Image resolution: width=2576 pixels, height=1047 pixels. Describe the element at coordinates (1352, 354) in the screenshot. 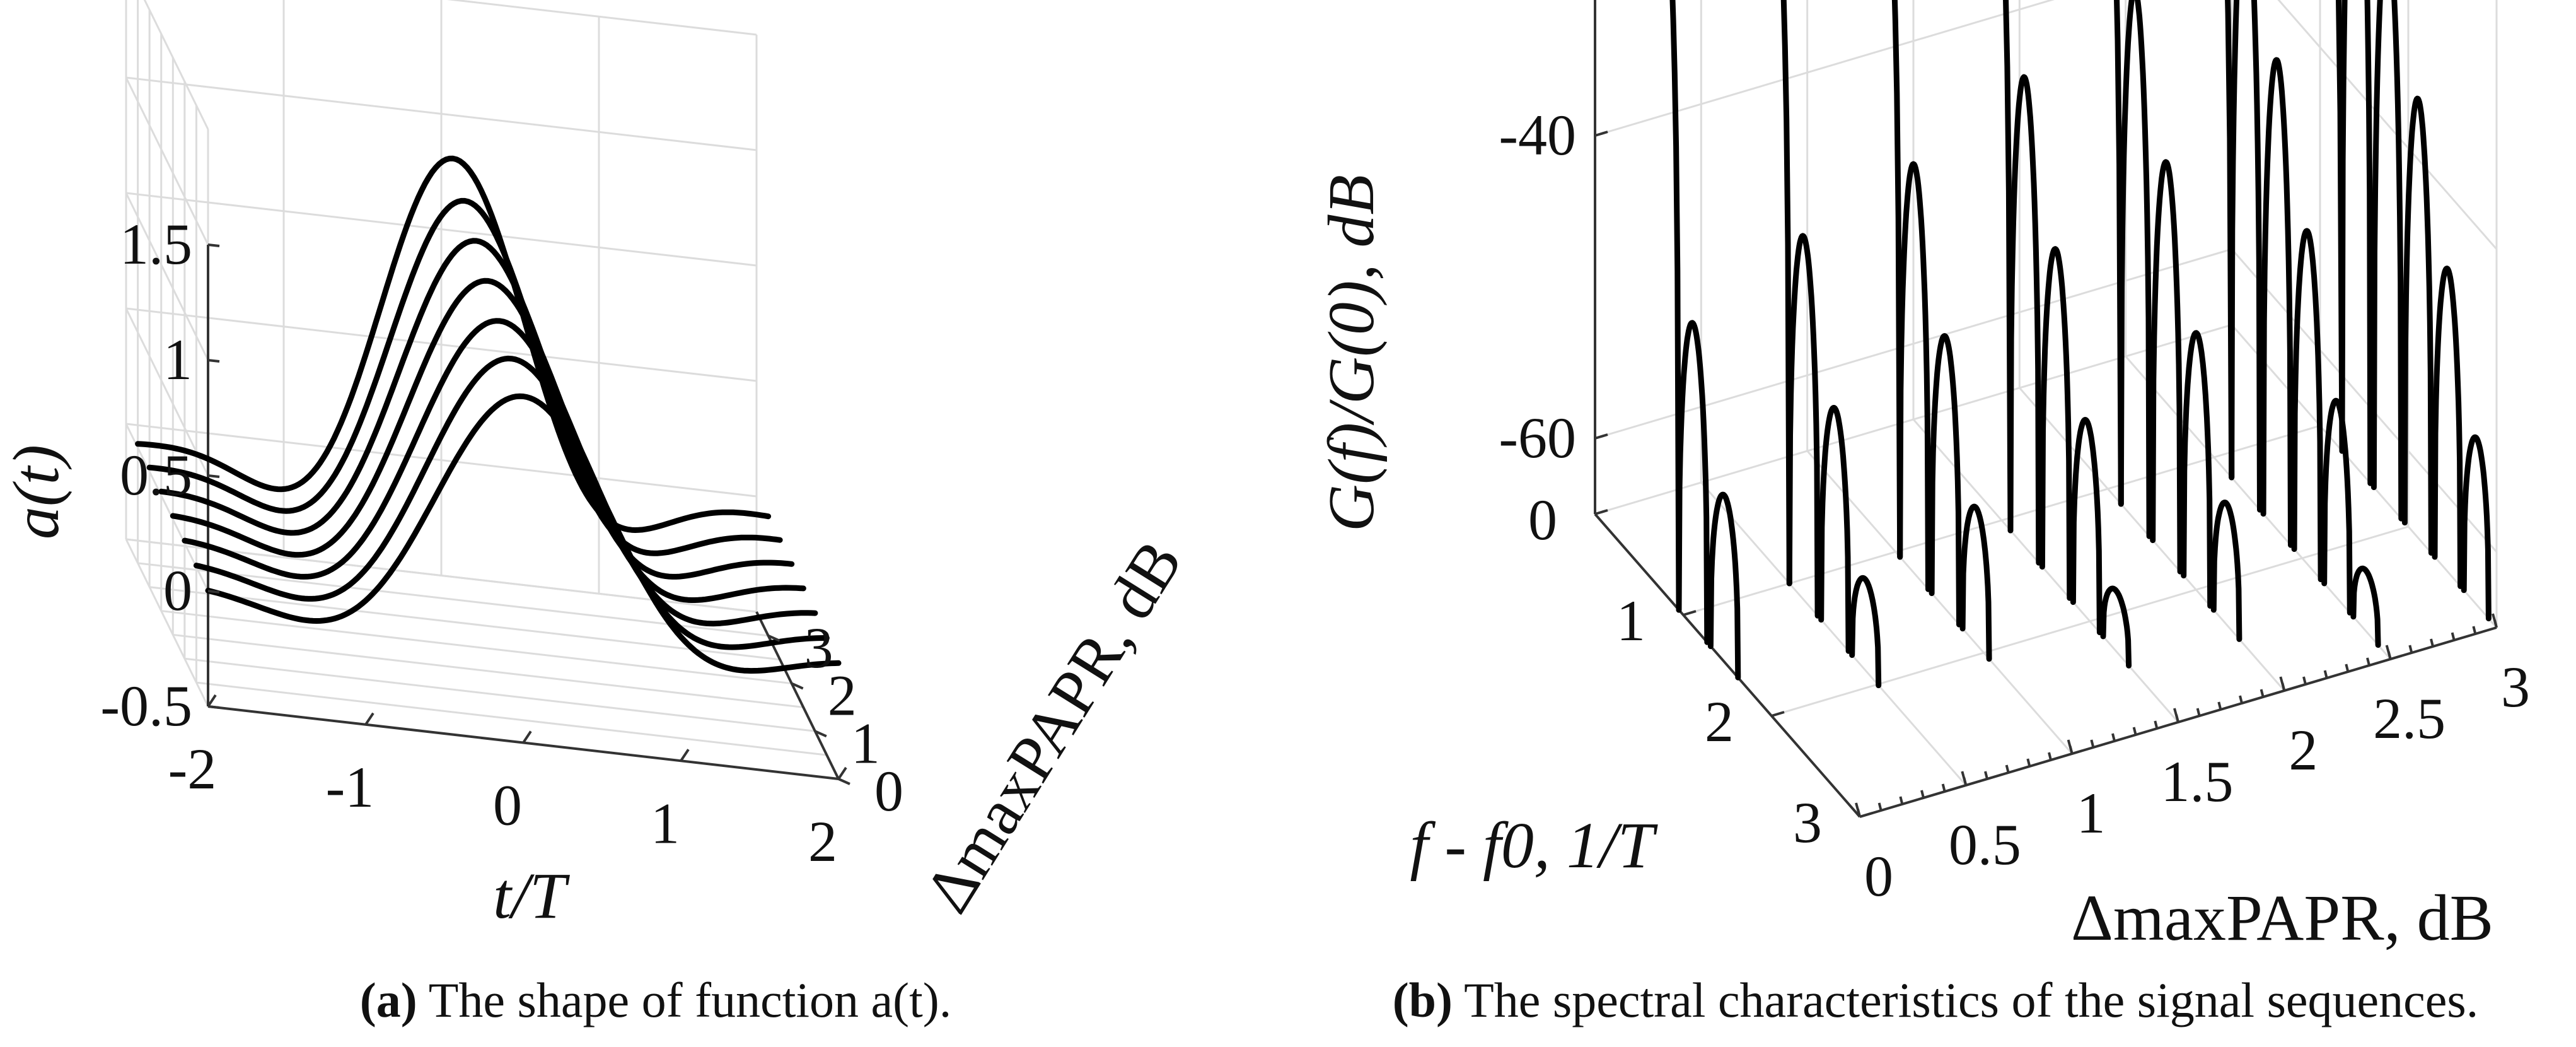

I see `panel-b-ylabel: G(f)/G(0), dB` at that location.